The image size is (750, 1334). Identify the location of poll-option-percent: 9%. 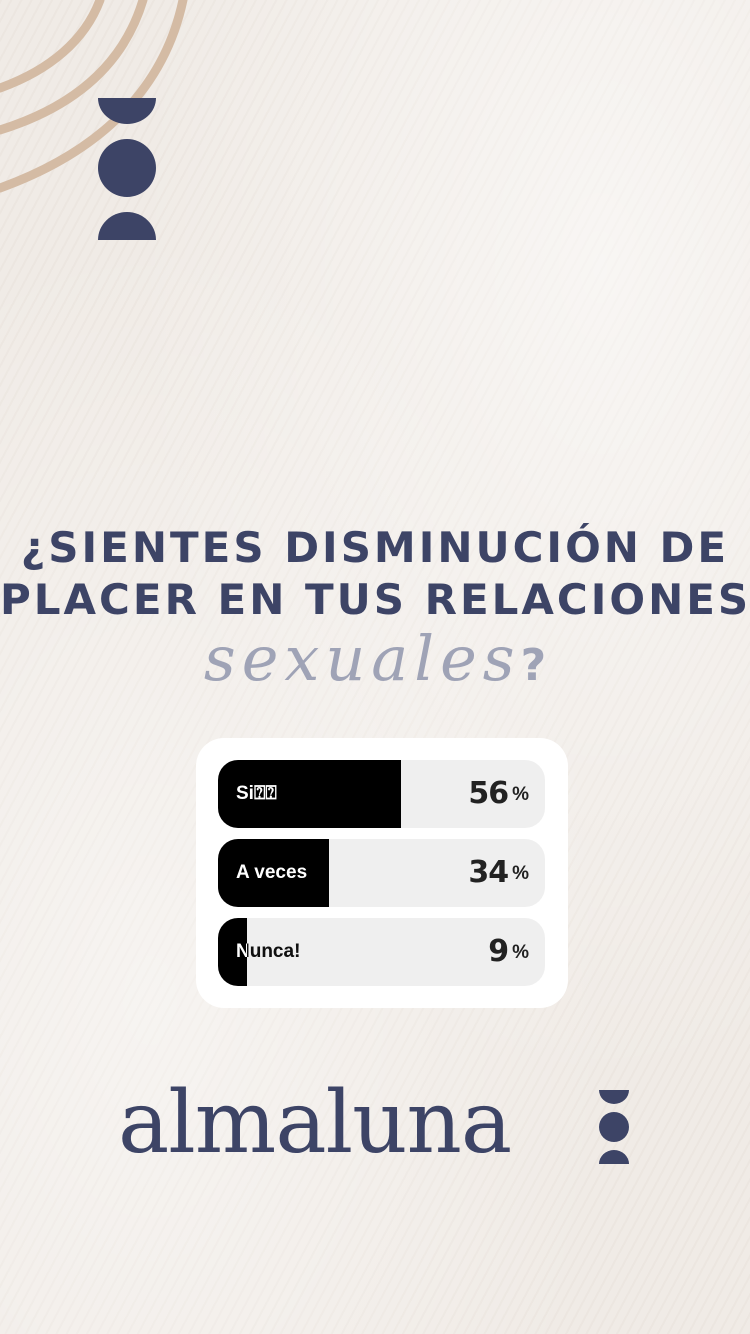
(508, 951).